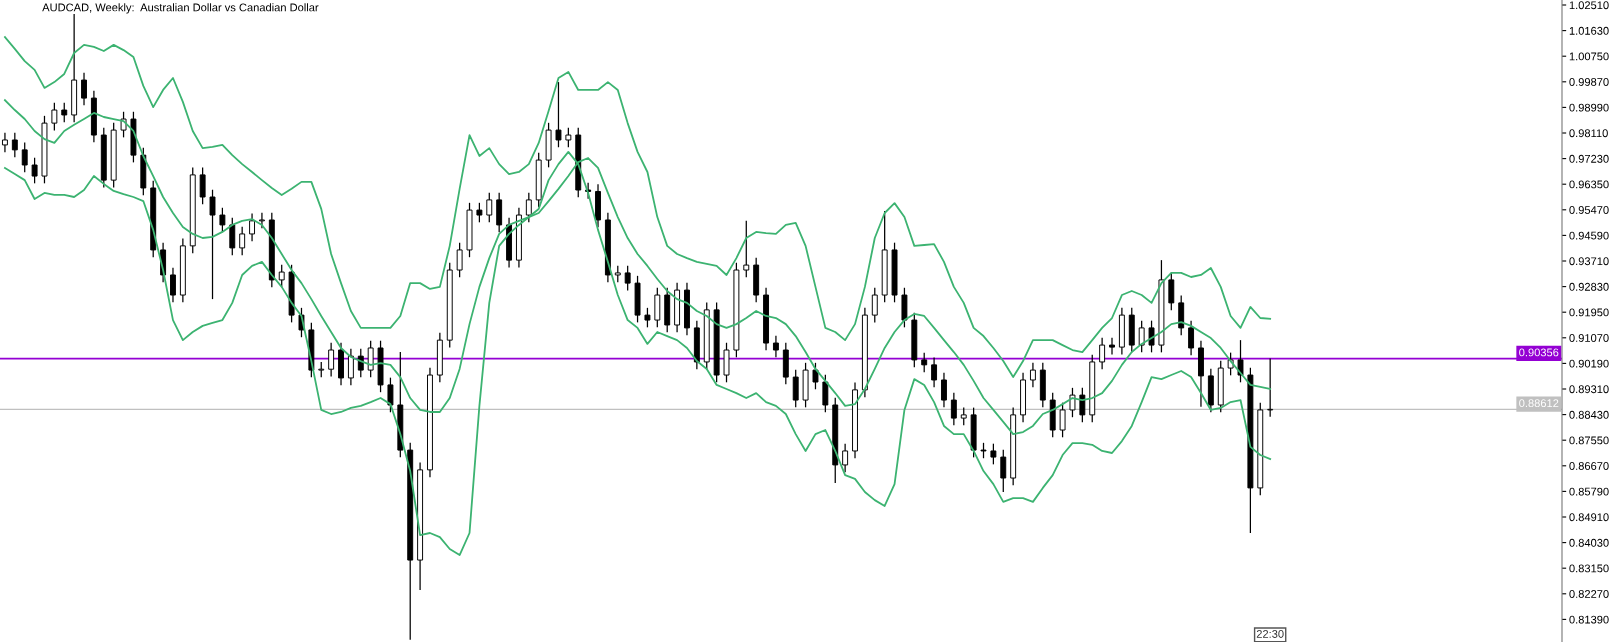 The width and height of the screenshot is (1622, 642). What do you see at coordinates (1589, 82) in the screenshot?
I see `y-tick-label: 0.99870` at bounding box center [1589, 82].